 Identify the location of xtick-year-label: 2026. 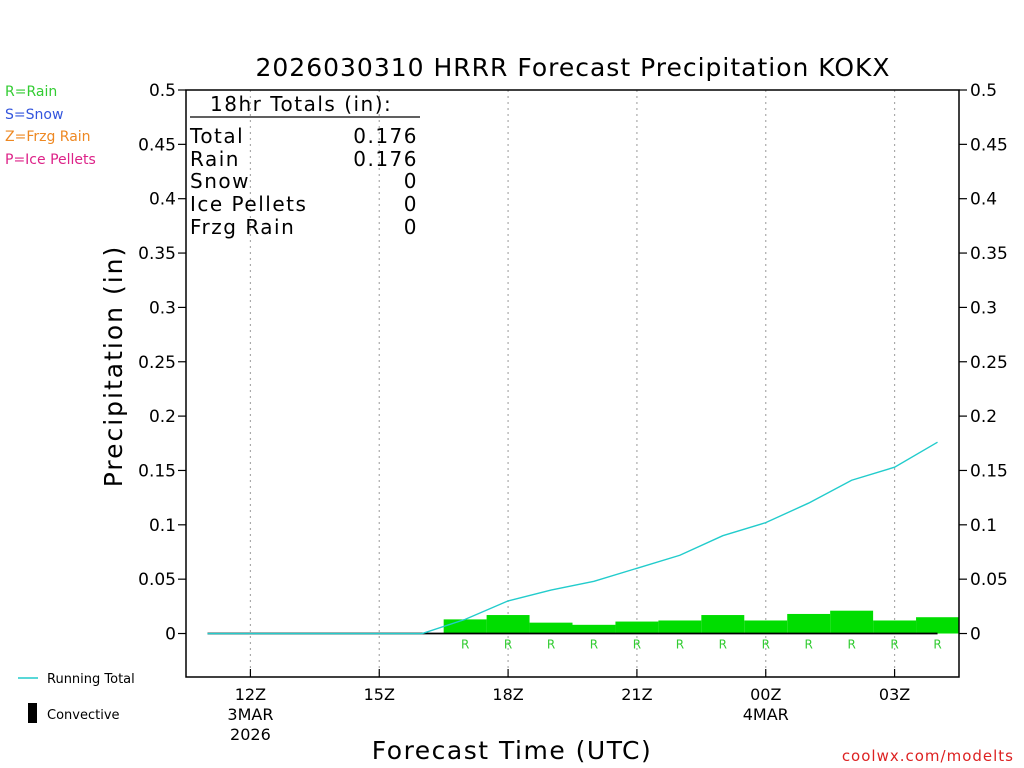
(250, 734).